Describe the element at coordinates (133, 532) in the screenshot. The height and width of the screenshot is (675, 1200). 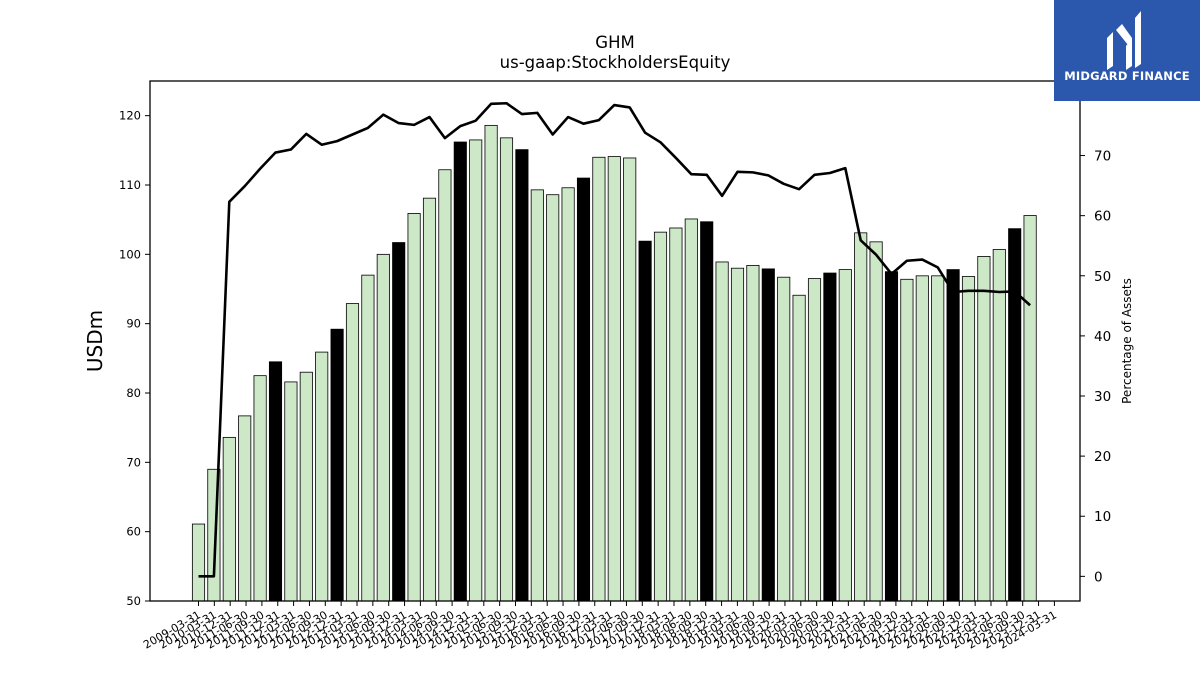
I see `y-tick-label: 60` at that location.